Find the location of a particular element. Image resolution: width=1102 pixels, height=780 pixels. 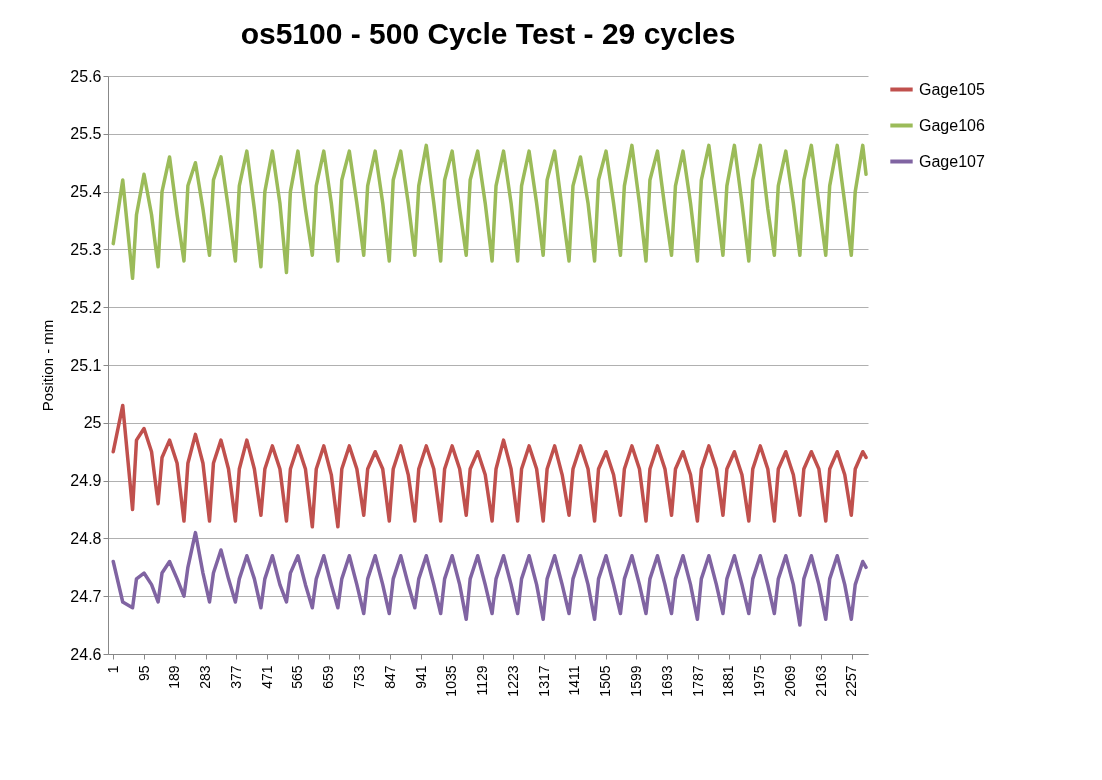

x-tick-label: 1881 is located at coordinates (728, 681).